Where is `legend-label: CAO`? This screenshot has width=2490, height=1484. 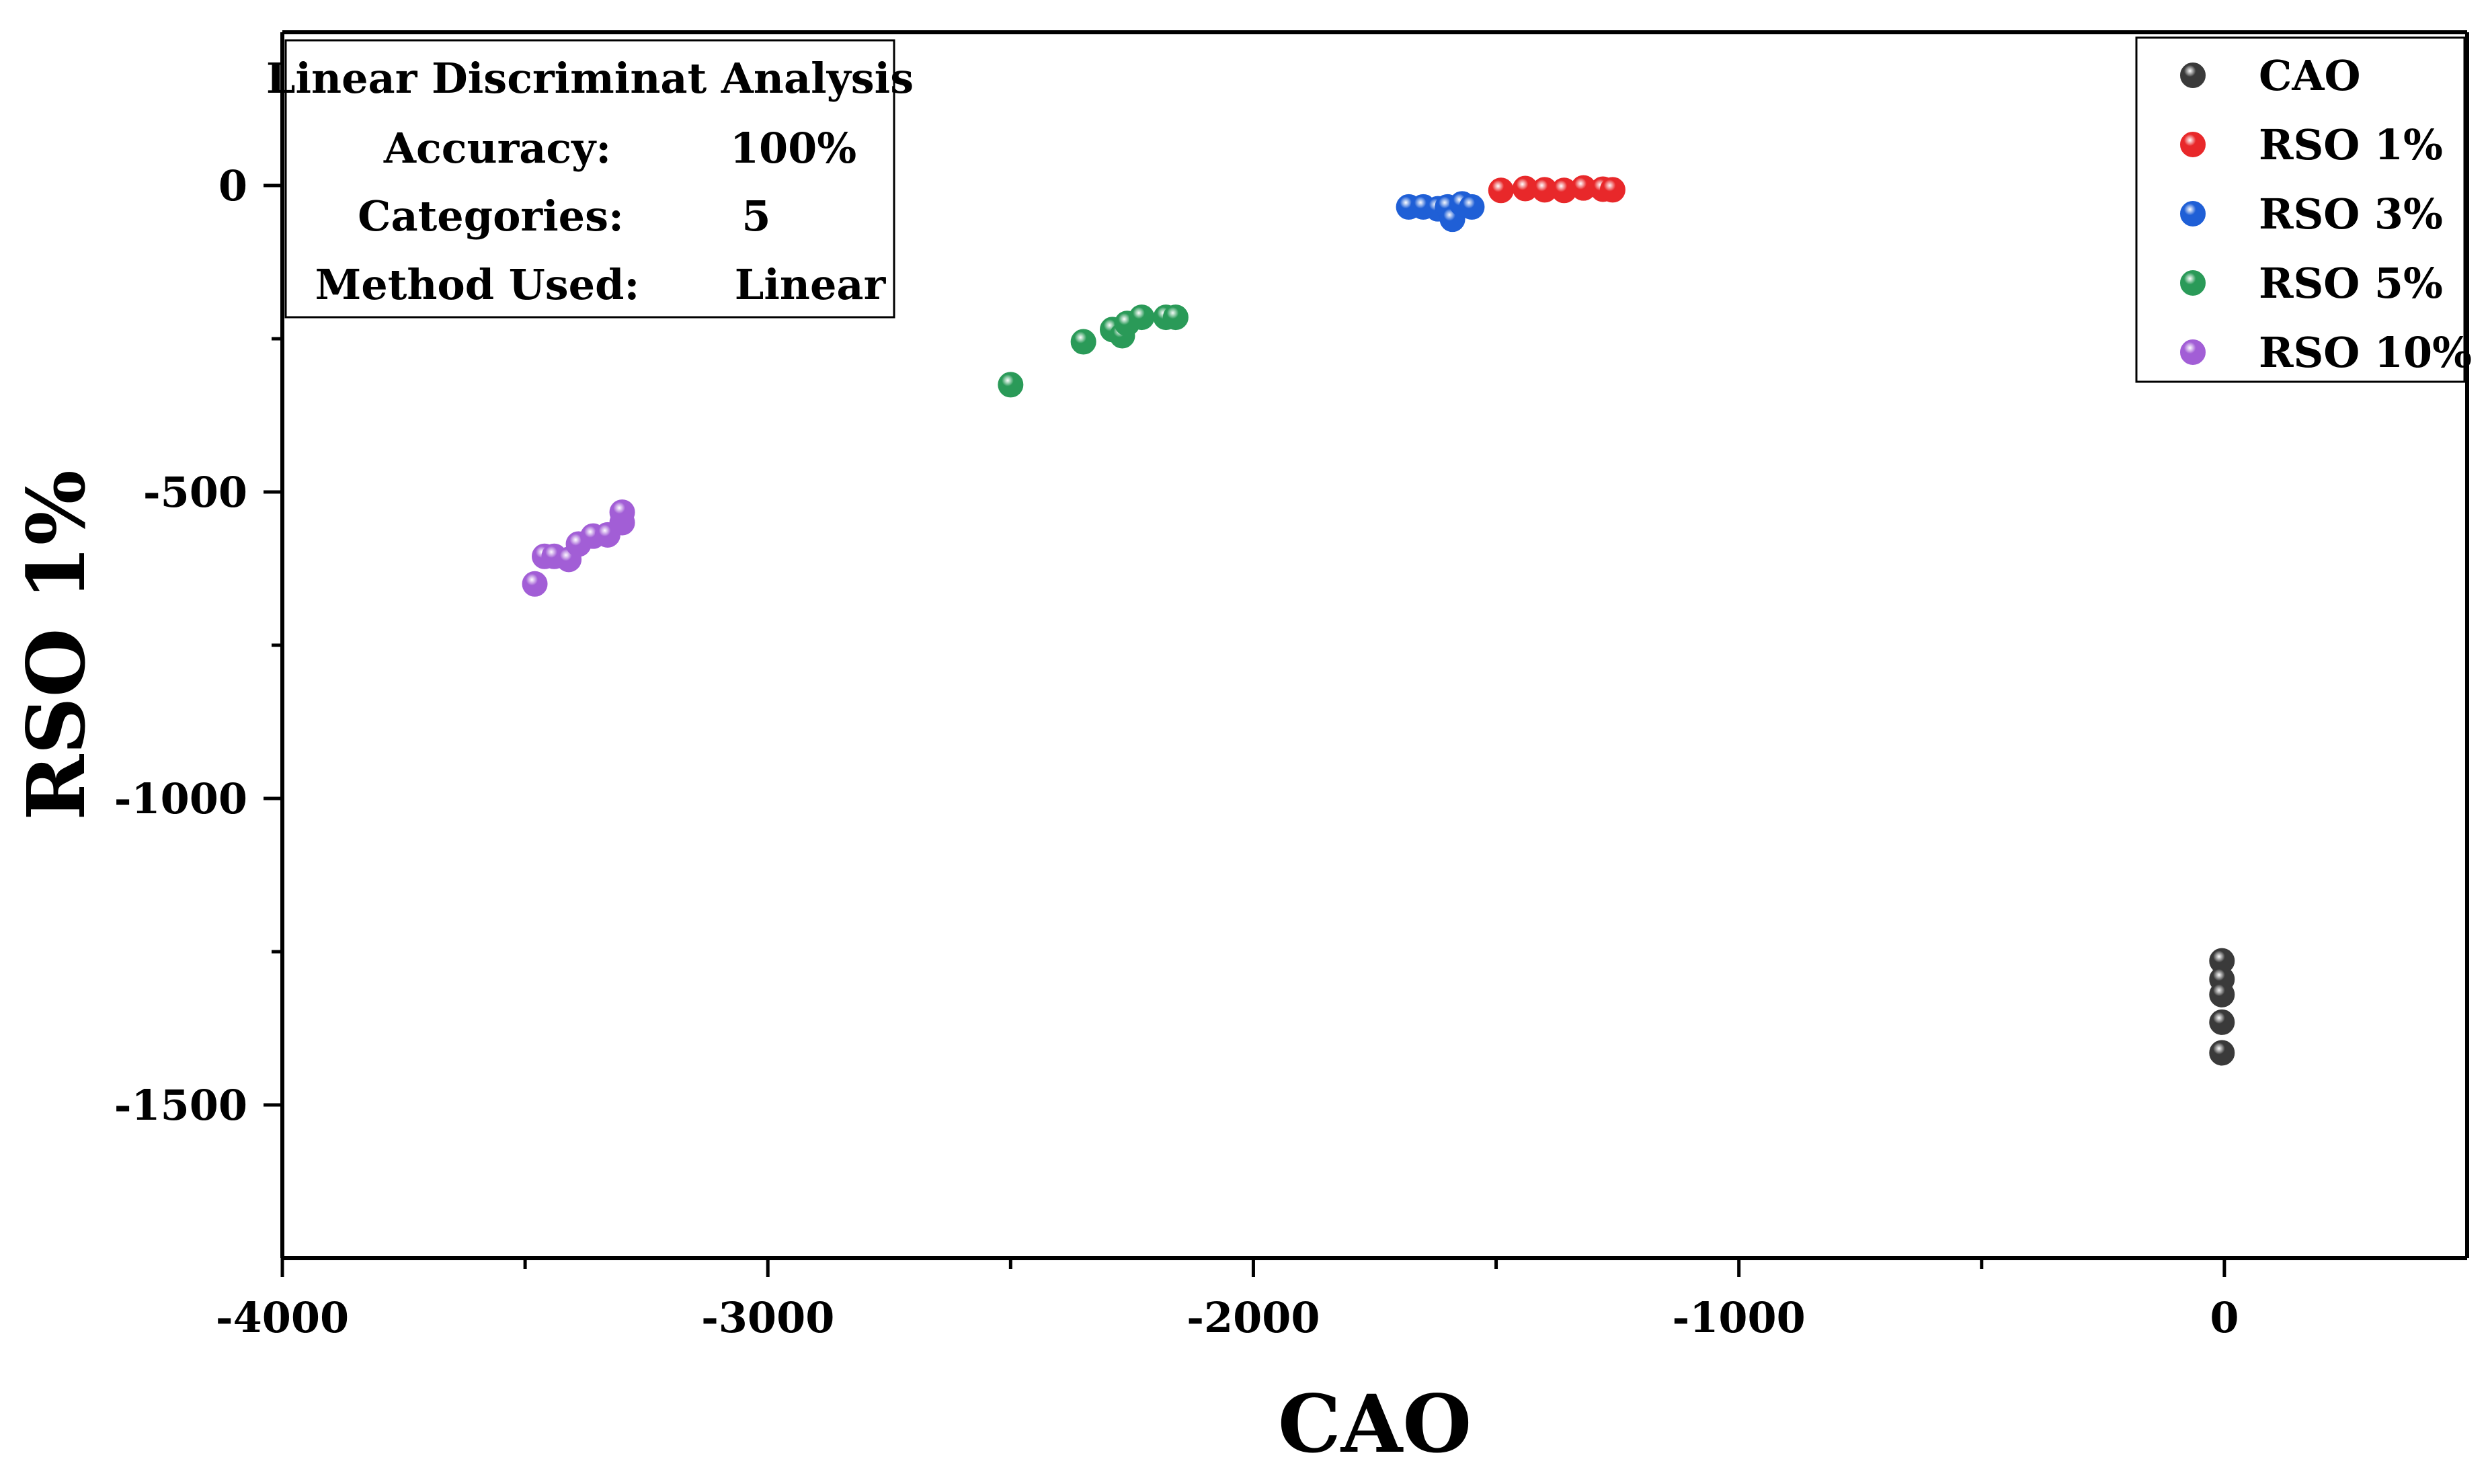 legend-label: CAO is located at coordinates (2309, 75).